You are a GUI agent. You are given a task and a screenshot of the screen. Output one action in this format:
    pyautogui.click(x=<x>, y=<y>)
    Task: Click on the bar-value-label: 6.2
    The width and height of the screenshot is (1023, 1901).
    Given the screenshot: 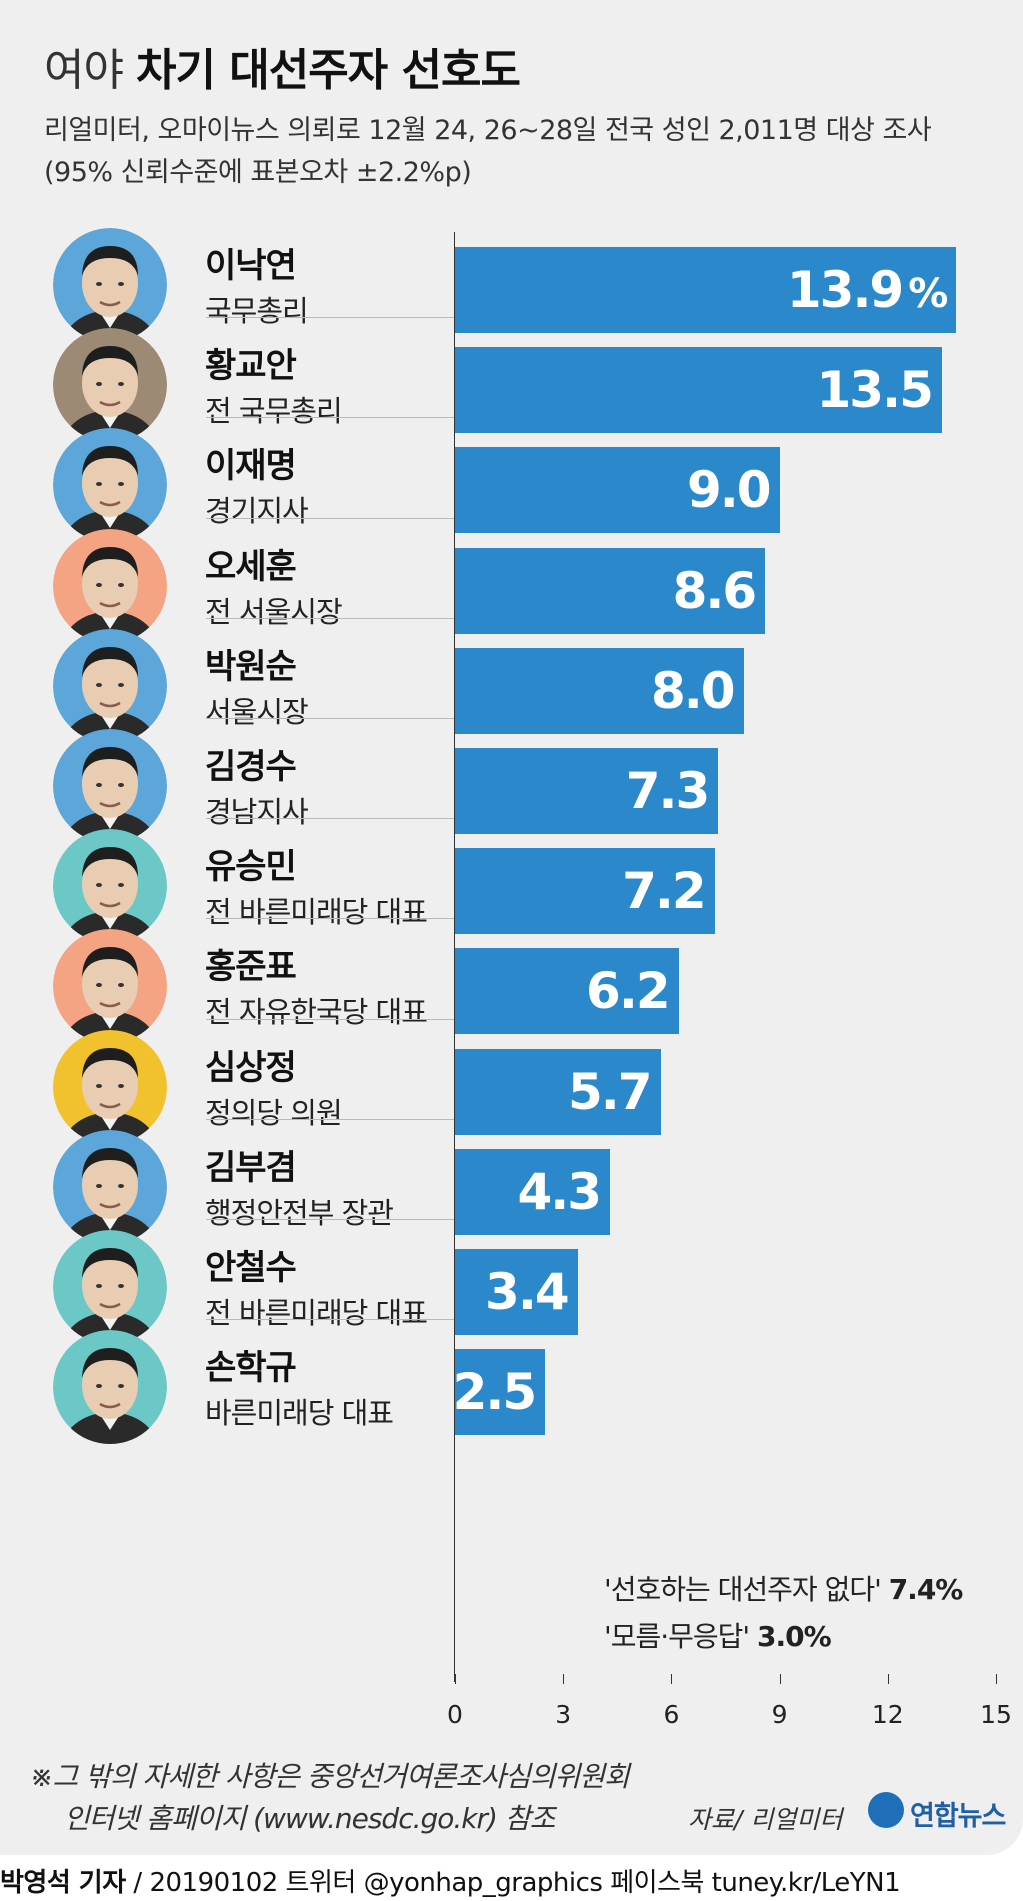 What is the action you would take?
    pyautogui.click(x=628, y=991)
    